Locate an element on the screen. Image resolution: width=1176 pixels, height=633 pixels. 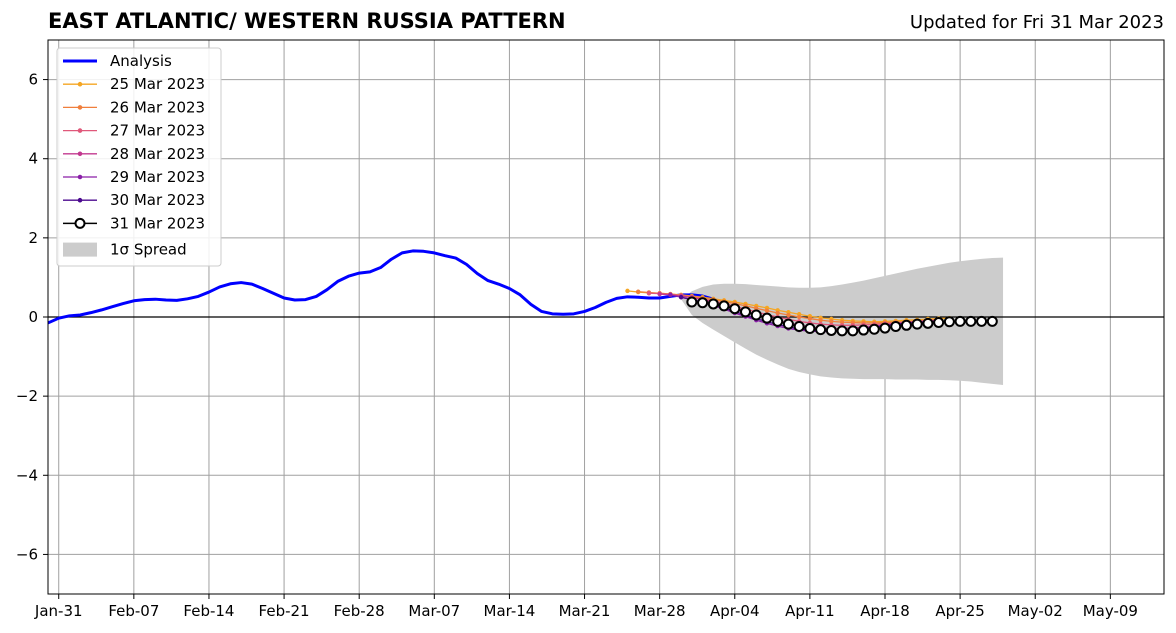
chart-subtitle: Updated for Fri 31 Mar 2023 is located at coordinates (1036, 22).